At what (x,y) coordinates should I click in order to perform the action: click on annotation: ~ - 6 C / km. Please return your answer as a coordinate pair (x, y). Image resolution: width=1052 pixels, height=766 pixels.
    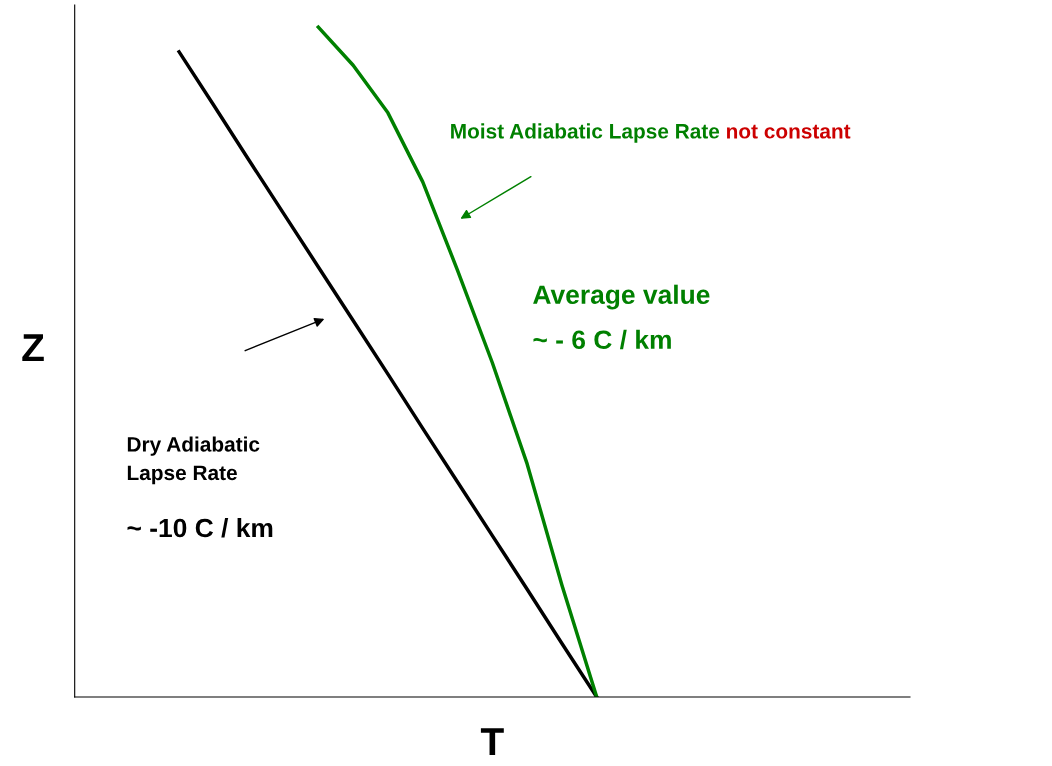
    Looking at the image, I should click on (602, 339).